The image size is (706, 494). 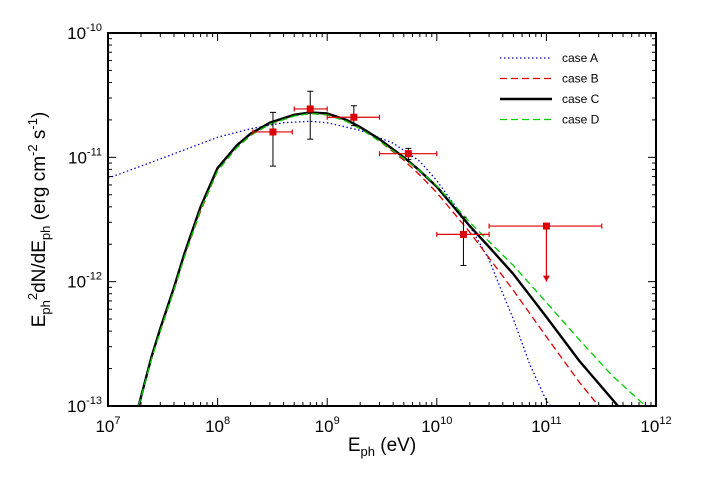 What do you see at coordinates (84, 281) in the screenshot?
I see `y-tick-label-1: 10-12` at bounding box center [84, 281].